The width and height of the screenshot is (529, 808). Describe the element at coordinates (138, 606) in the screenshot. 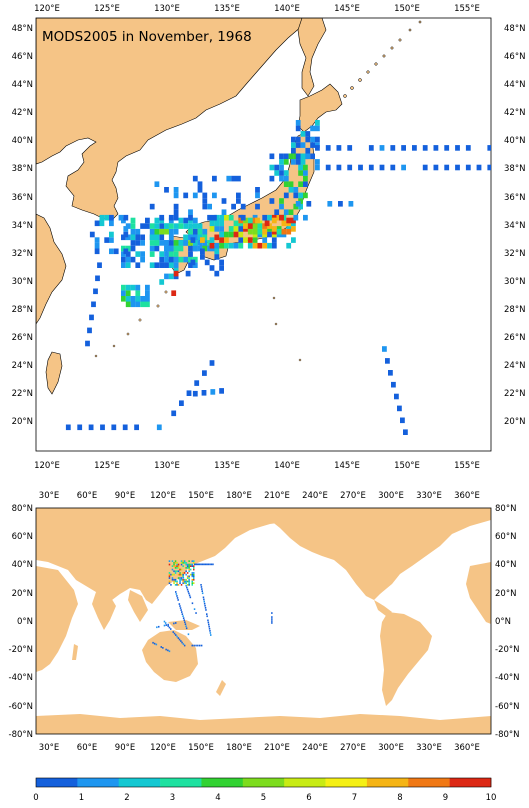

I see `land-southeast-asia` at that location.